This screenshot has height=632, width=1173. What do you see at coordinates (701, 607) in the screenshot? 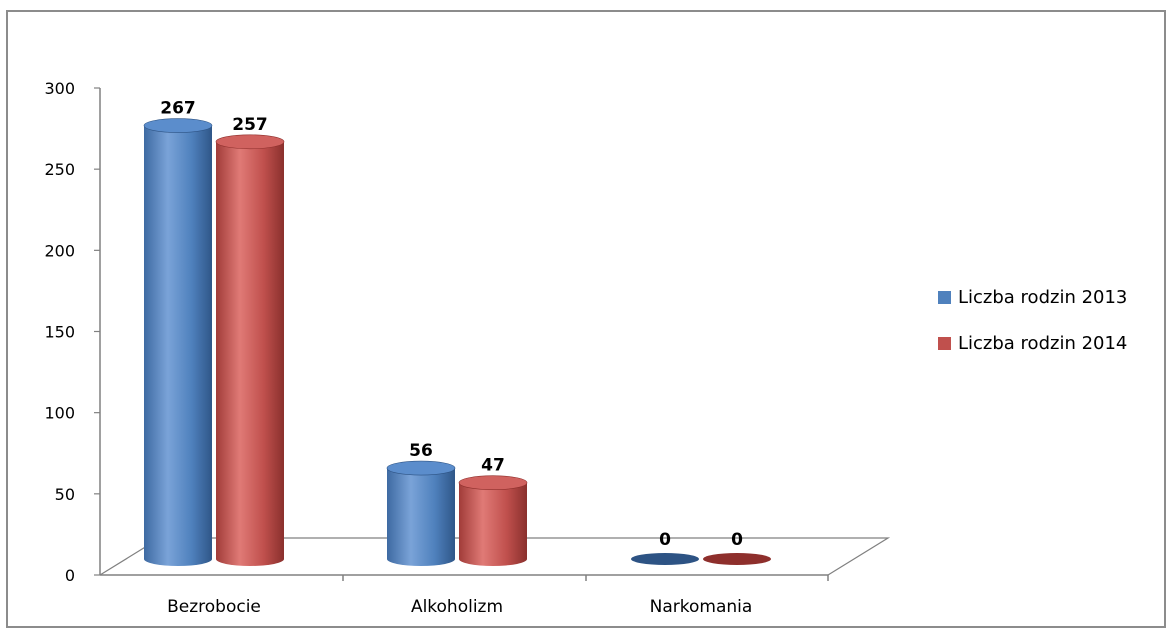
I see `category-label: Narkomania` at bounding box center [701, 607].